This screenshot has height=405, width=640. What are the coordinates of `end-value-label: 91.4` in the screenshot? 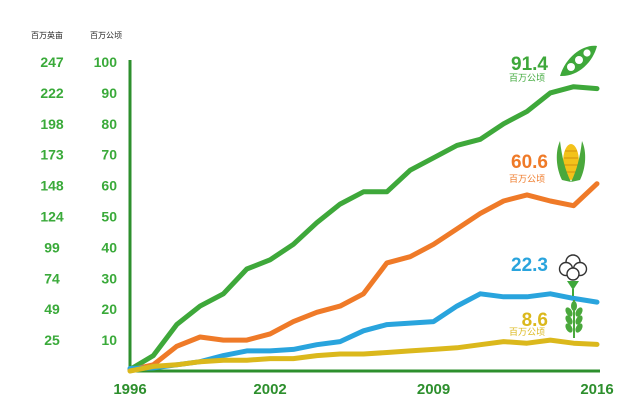 It's located at (529, 64).